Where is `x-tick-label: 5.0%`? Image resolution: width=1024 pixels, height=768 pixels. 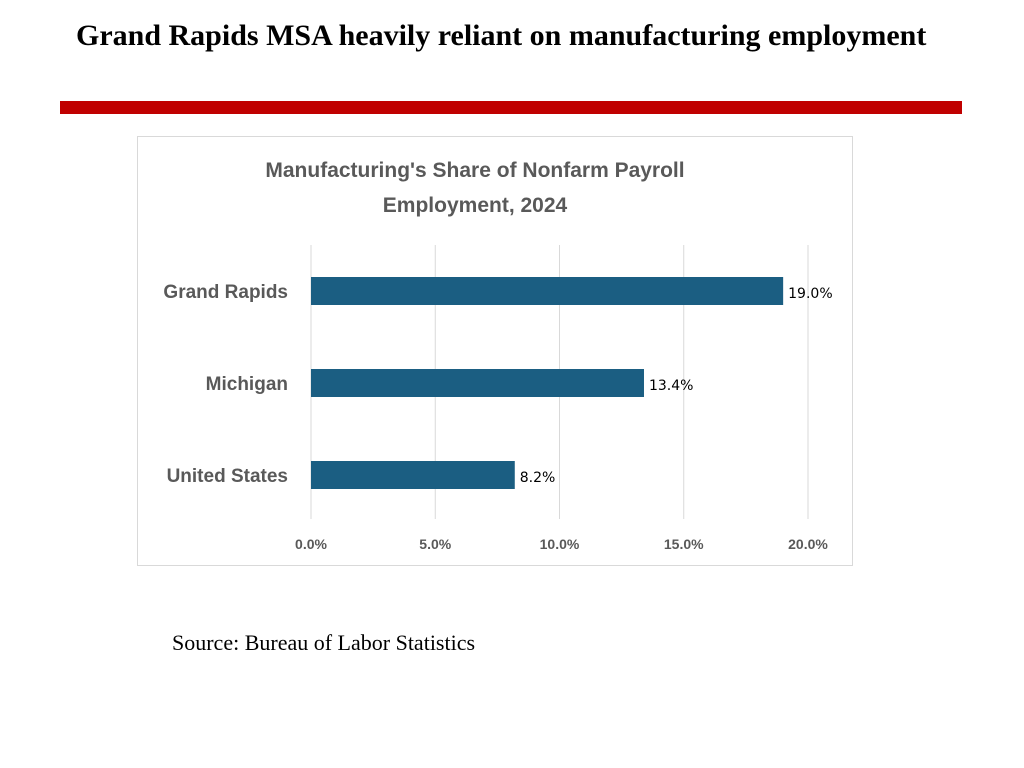 x-tick-label: 5.0% is located at coordinates (435, 544).